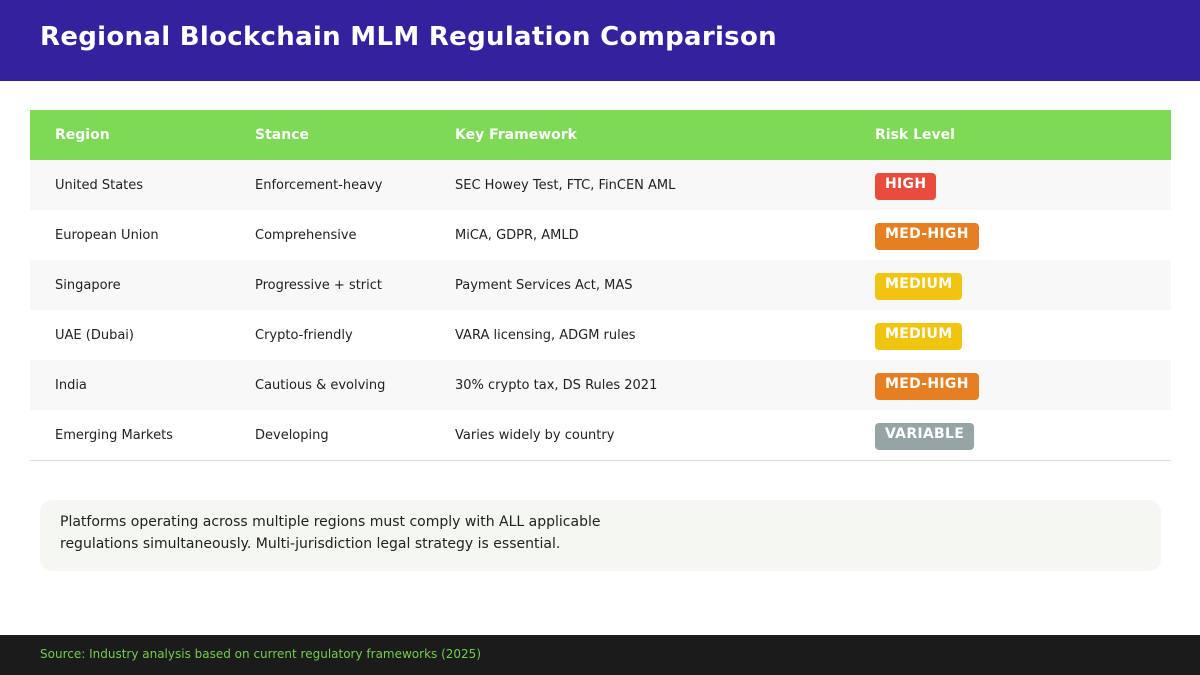  Describe the element at coordinates (94, 335) in the screenshot. I see `region-cell: UAE (Dubai)` at that location.